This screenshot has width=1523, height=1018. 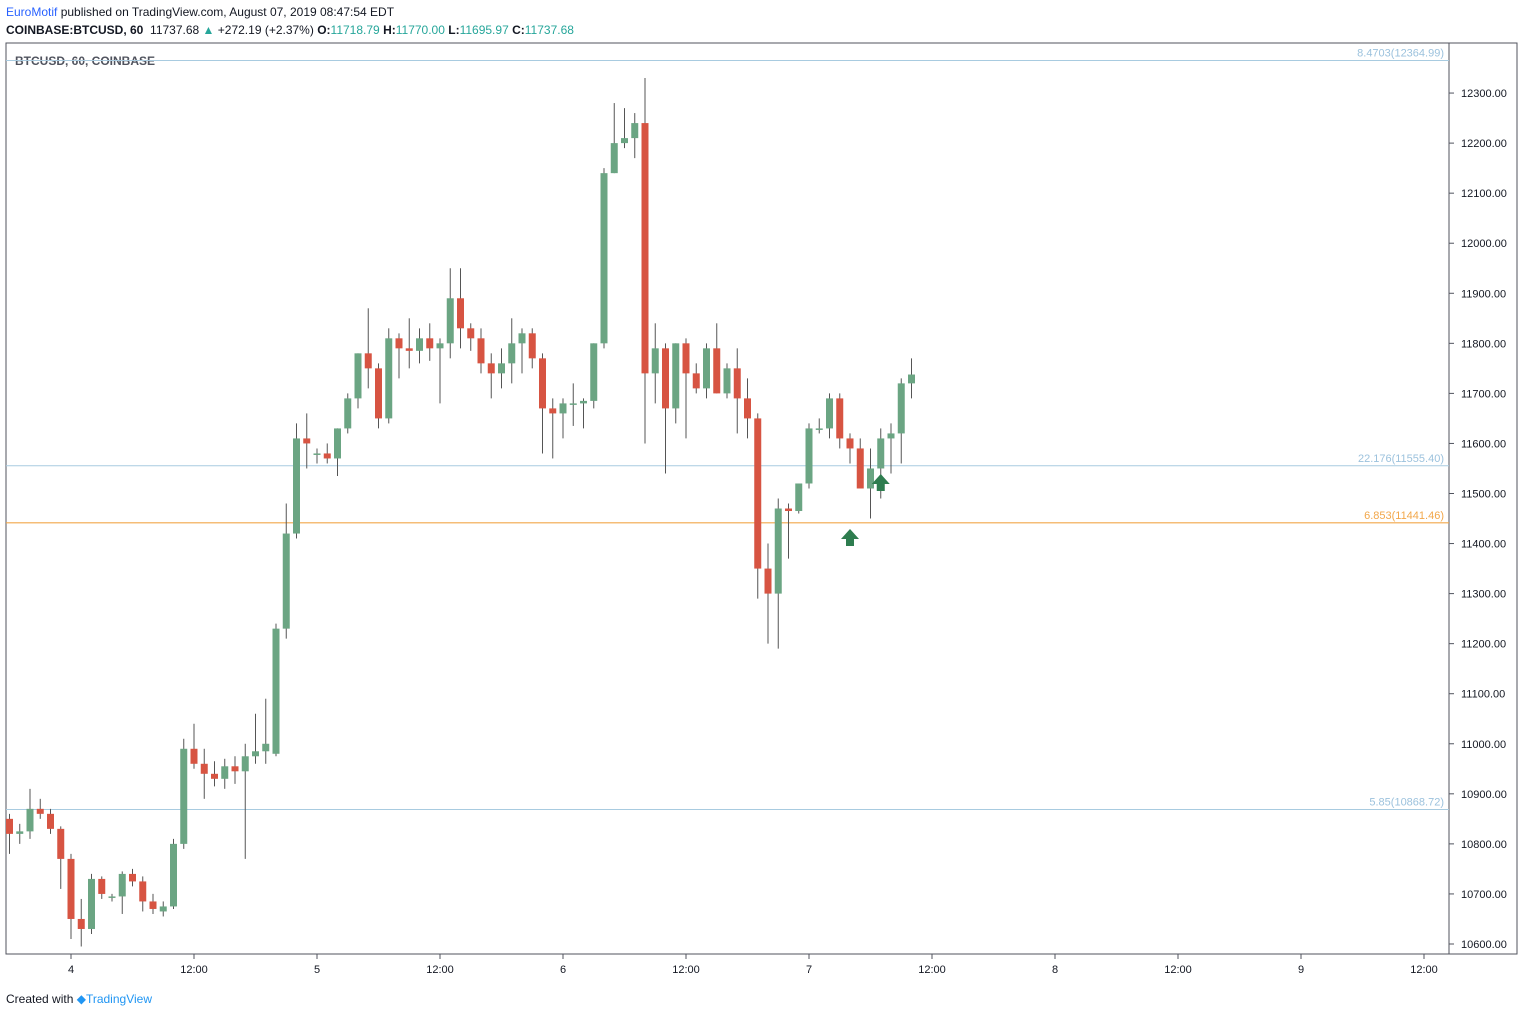 What do you see at coordinates (454, 30) in the screenshot?
I see `low-label: L:` at bounding box center [454, 30].